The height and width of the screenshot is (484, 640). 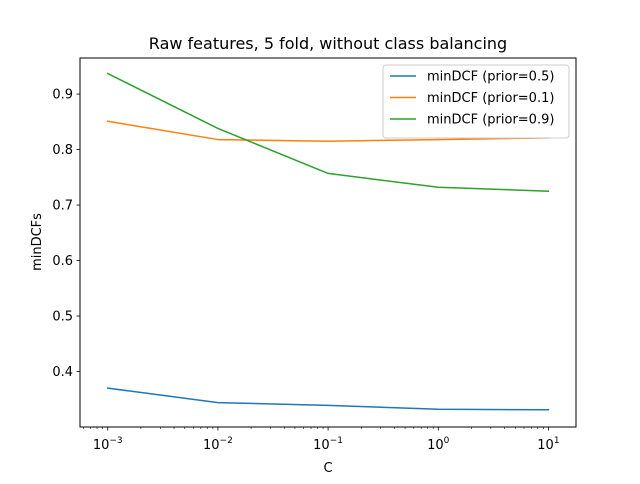 I want to click on x-tick-exponent: −2, so click(x=226, y=441).